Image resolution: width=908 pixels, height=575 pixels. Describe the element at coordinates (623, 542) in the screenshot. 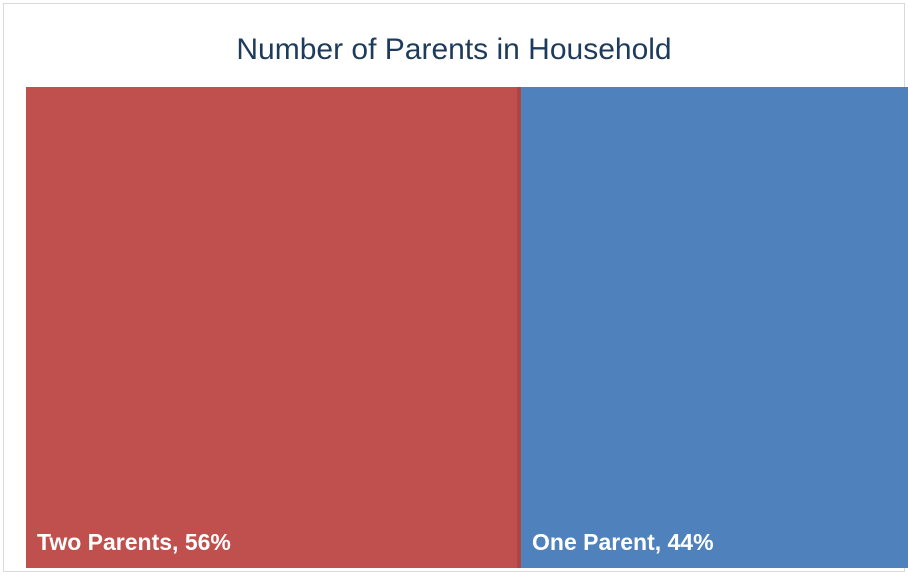

I see `data-label: One Parent, 44%` at that location.